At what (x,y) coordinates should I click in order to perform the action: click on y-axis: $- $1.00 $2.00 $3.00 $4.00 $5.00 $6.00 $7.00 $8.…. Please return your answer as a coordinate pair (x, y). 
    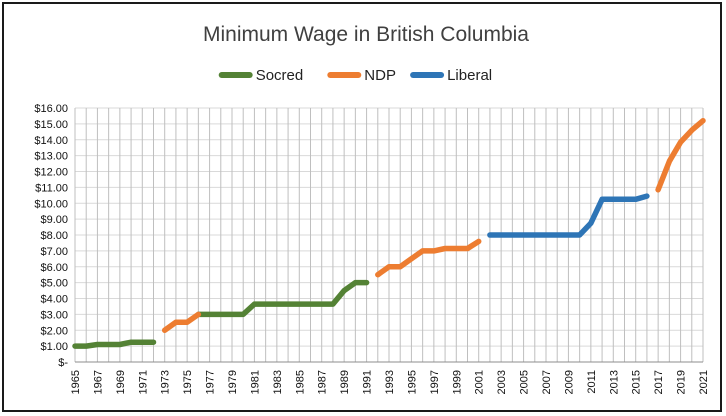
    Looking at the image, I should click on (51, 236).